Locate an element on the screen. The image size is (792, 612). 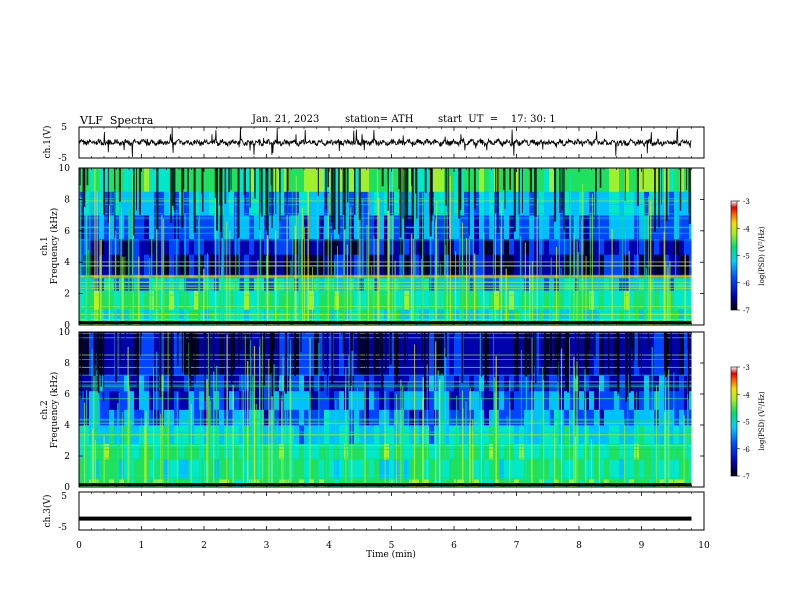
time-tick-label: 3 is located at coordinates (267, 546).